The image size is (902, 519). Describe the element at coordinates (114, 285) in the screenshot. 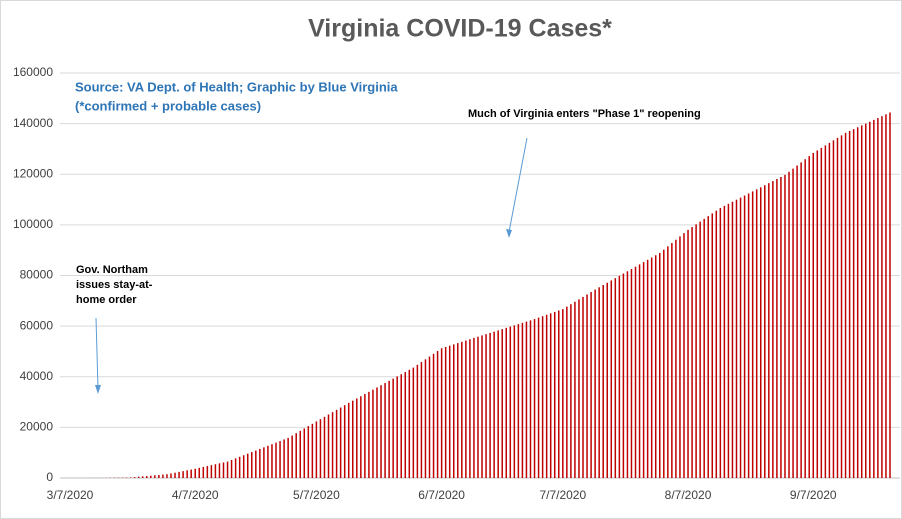

I see `annotation: issues stay-at-` at that location.